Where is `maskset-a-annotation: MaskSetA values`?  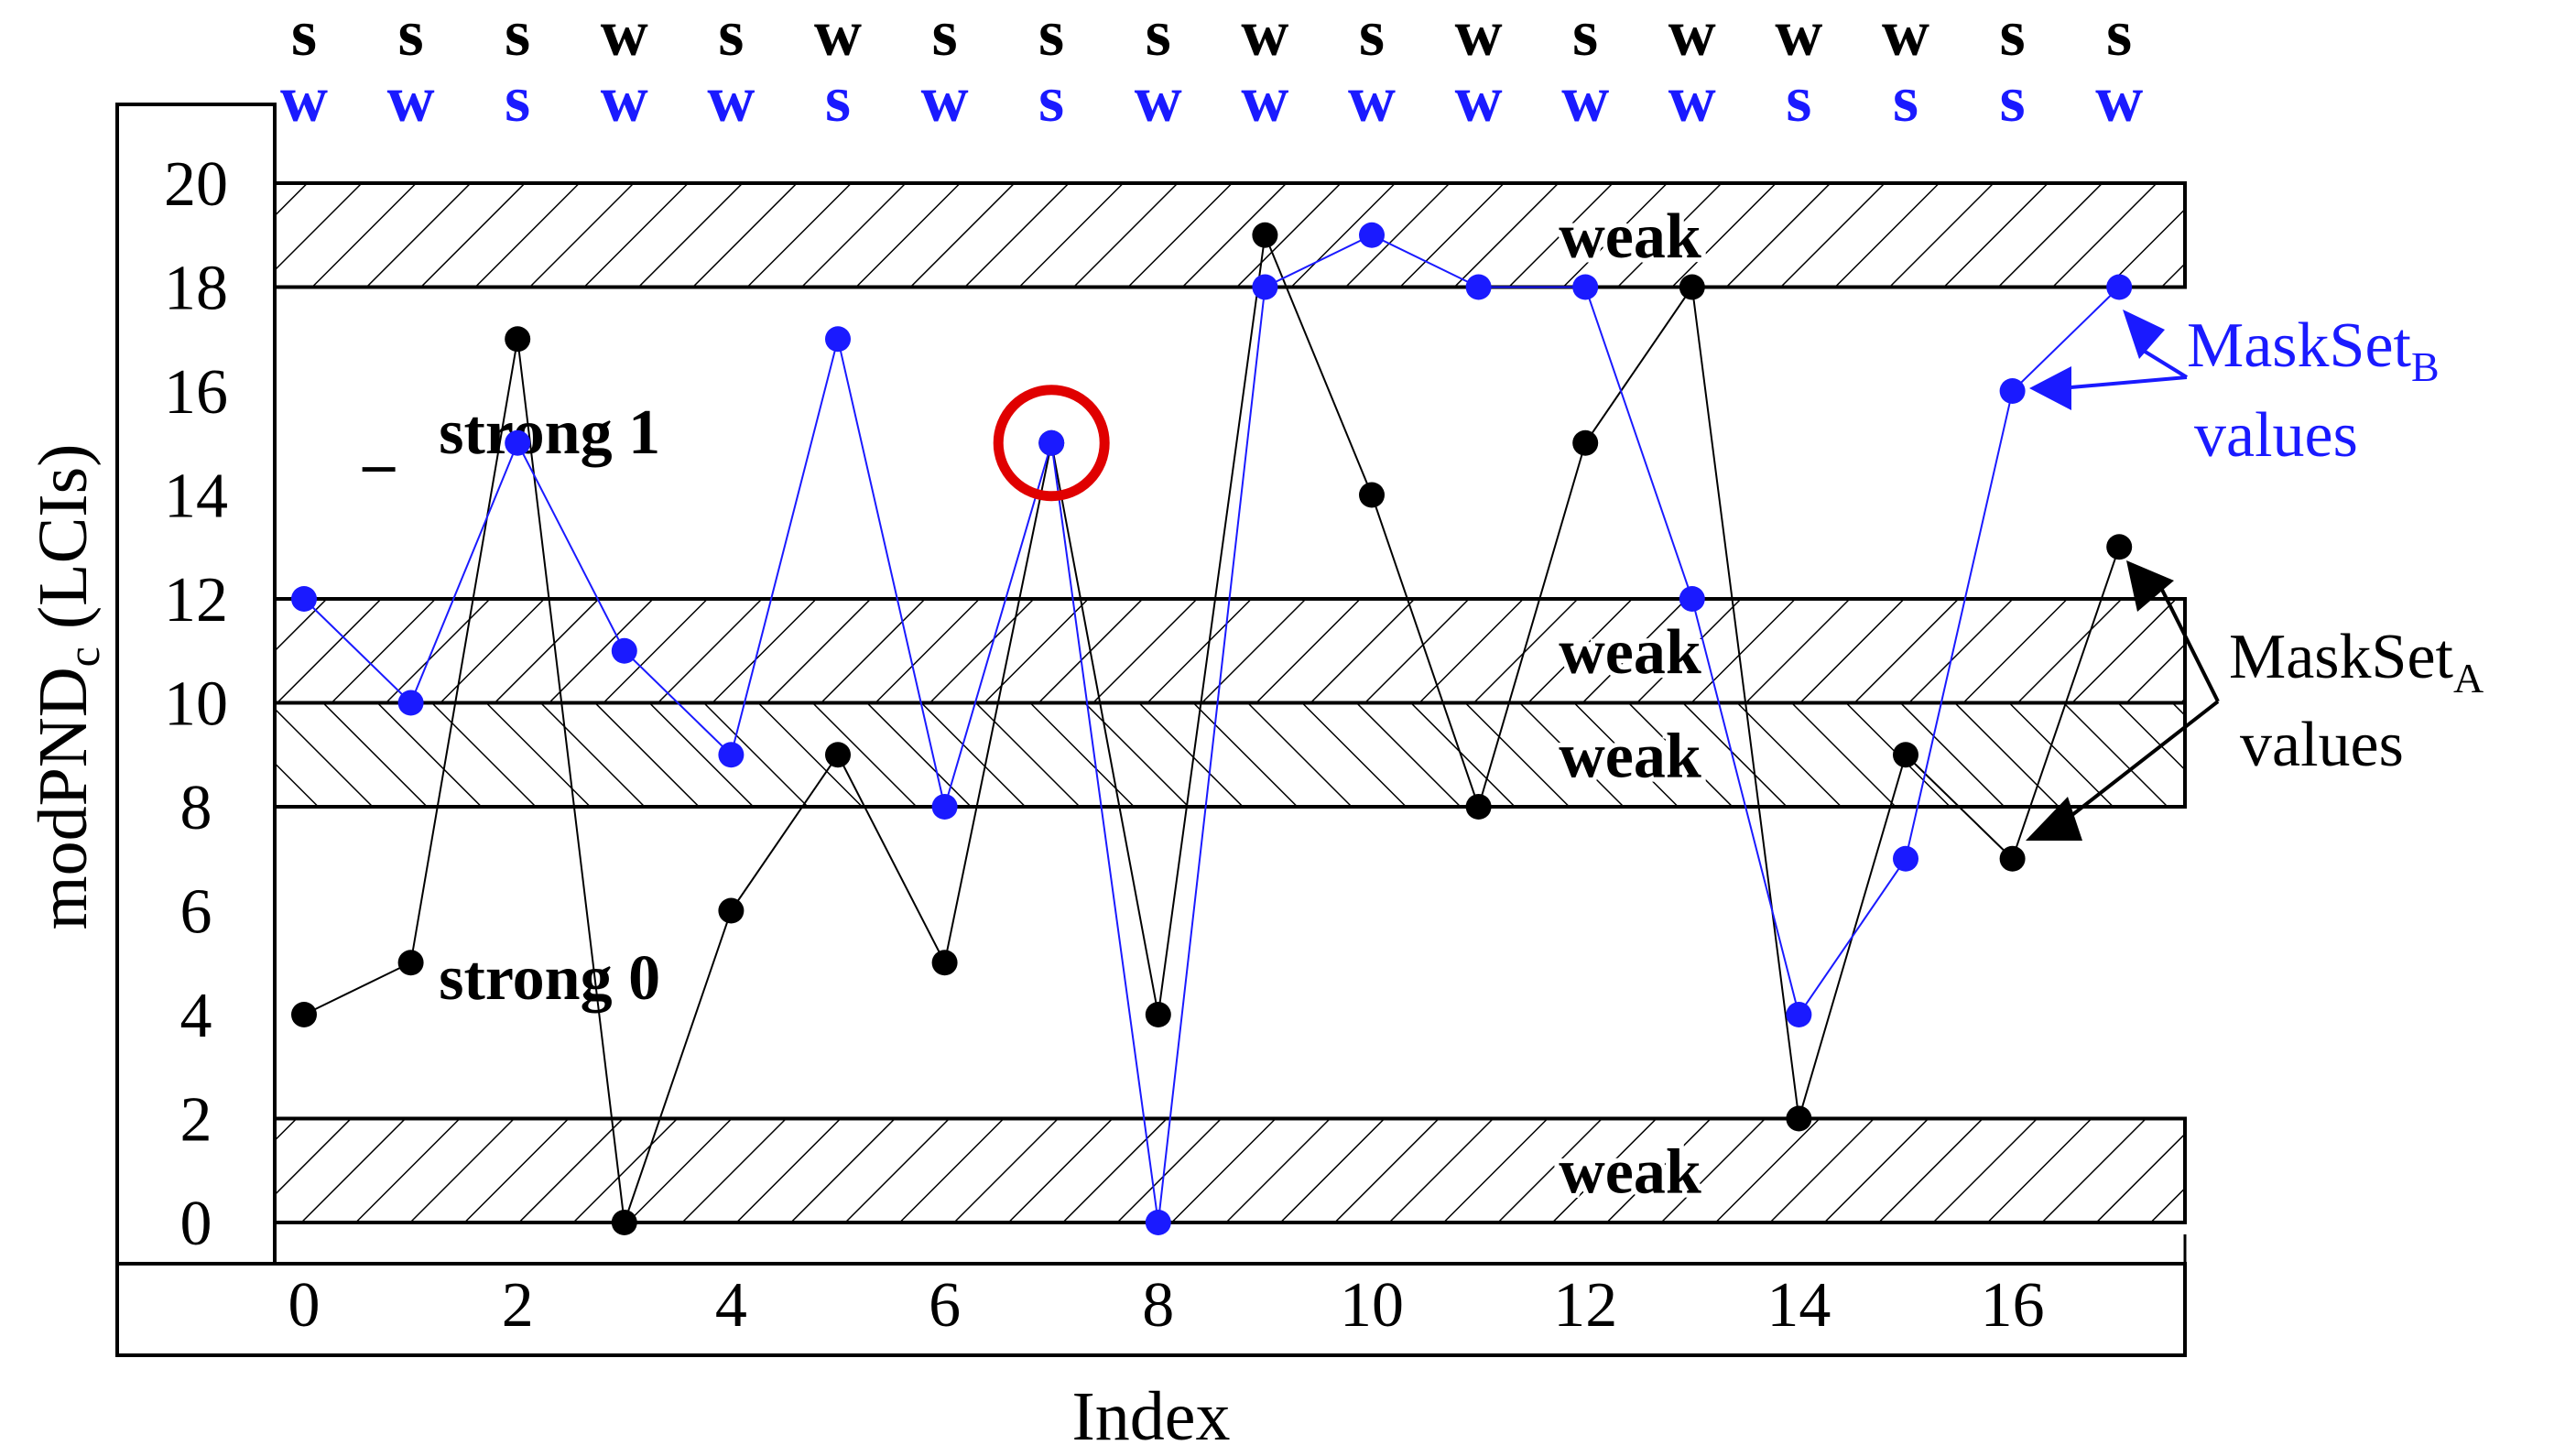 maskset-a-annotation: MaskSetA values is located at coordinates (2254, 700).